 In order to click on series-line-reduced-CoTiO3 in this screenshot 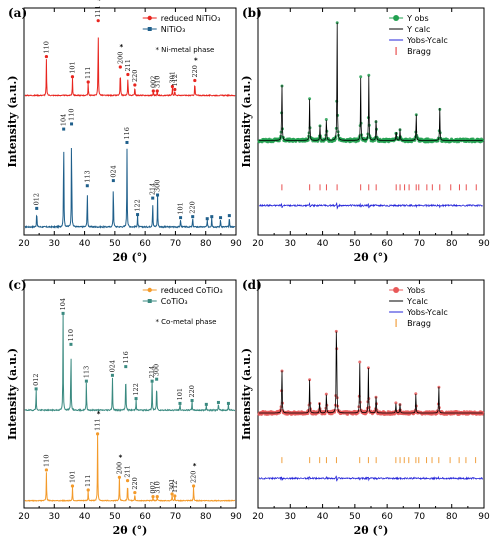, I will do `click(130, 468)`.